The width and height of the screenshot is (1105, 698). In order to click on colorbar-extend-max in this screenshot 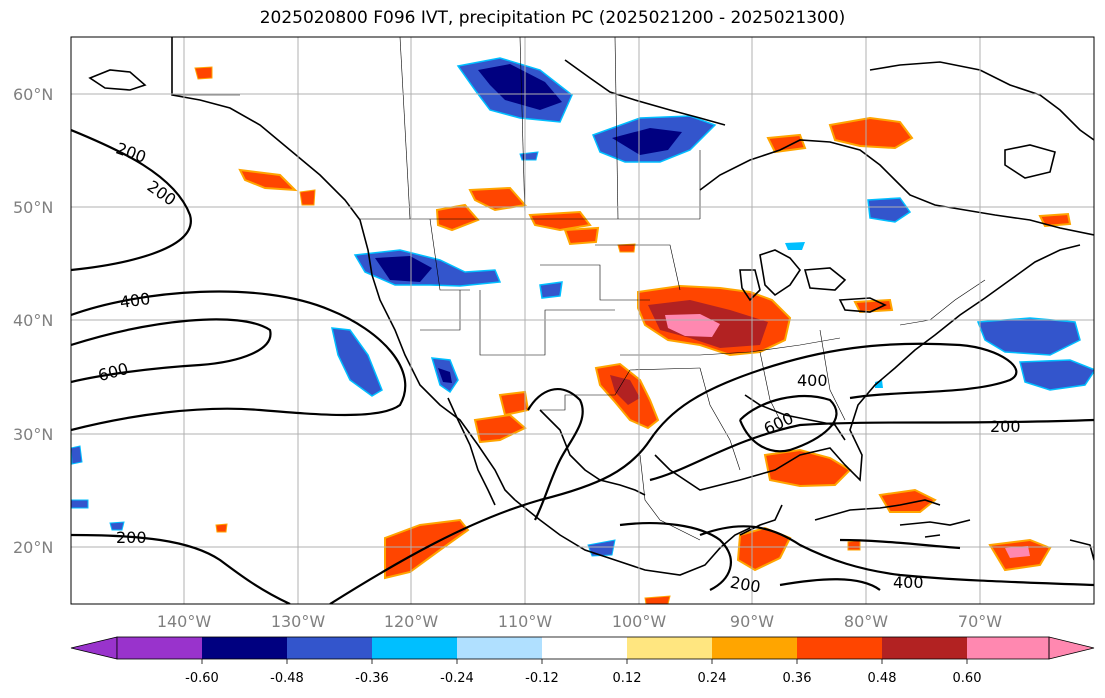, I will do `click(1071, 648)`.